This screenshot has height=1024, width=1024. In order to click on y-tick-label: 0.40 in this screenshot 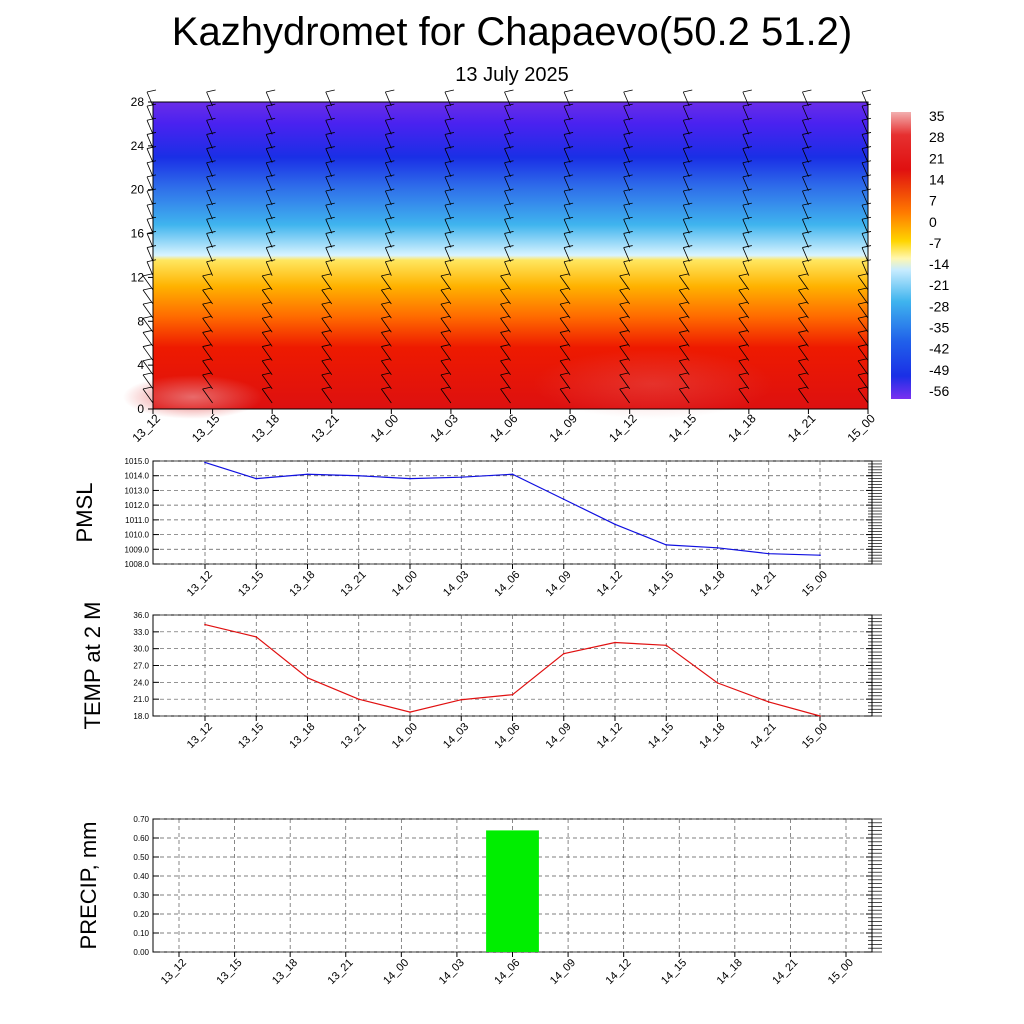, I will do `click(141, 876)`.